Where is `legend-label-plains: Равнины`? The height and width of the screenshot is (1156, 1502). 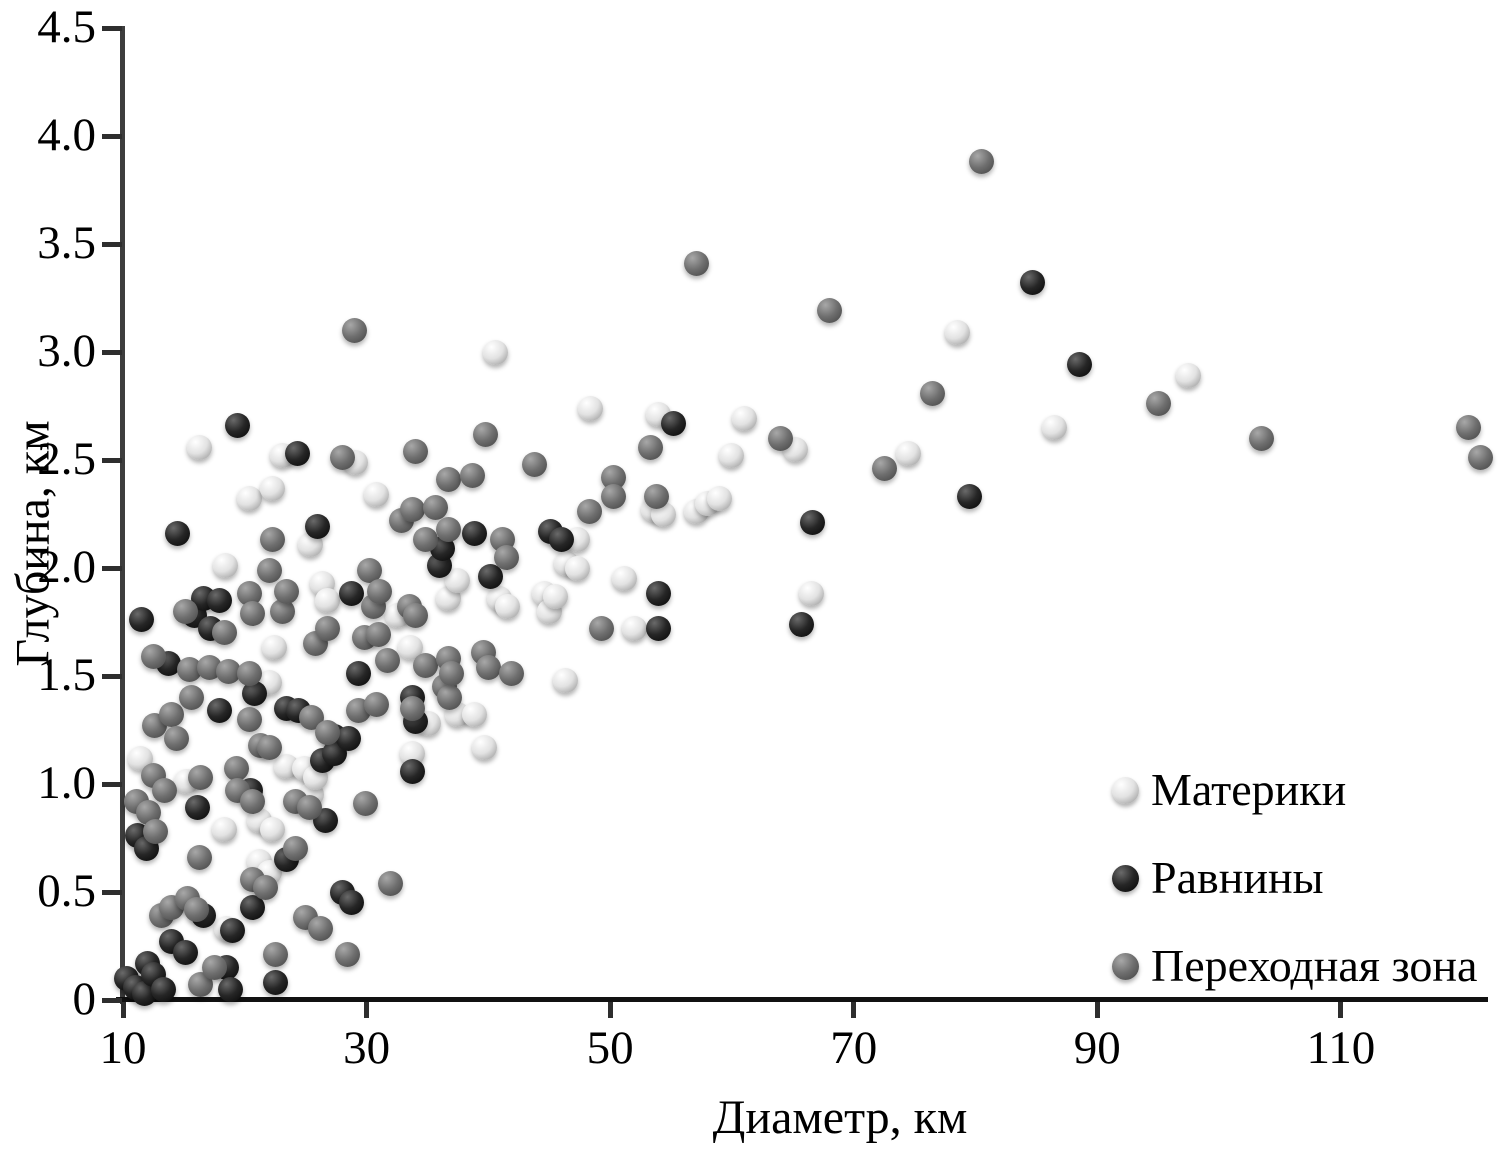
legend-label-plains: Равнины is located at coordinates (1237, 877).